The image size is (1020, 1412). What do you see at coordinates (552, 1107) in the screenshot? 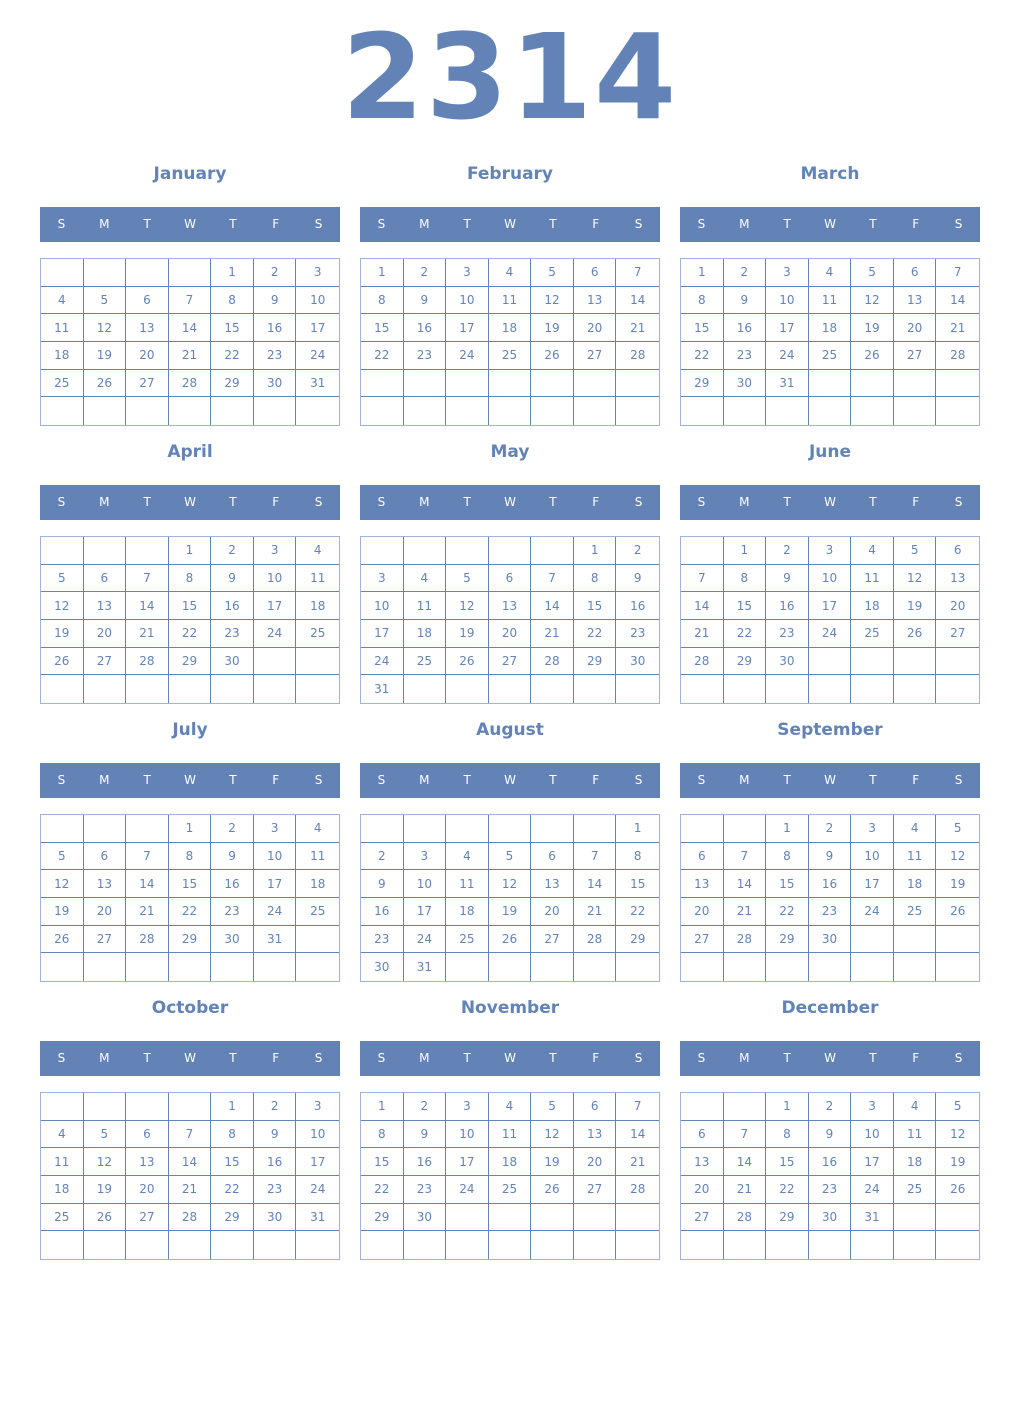
I see `day-cell: 5` at bounding box center [552, 1107].